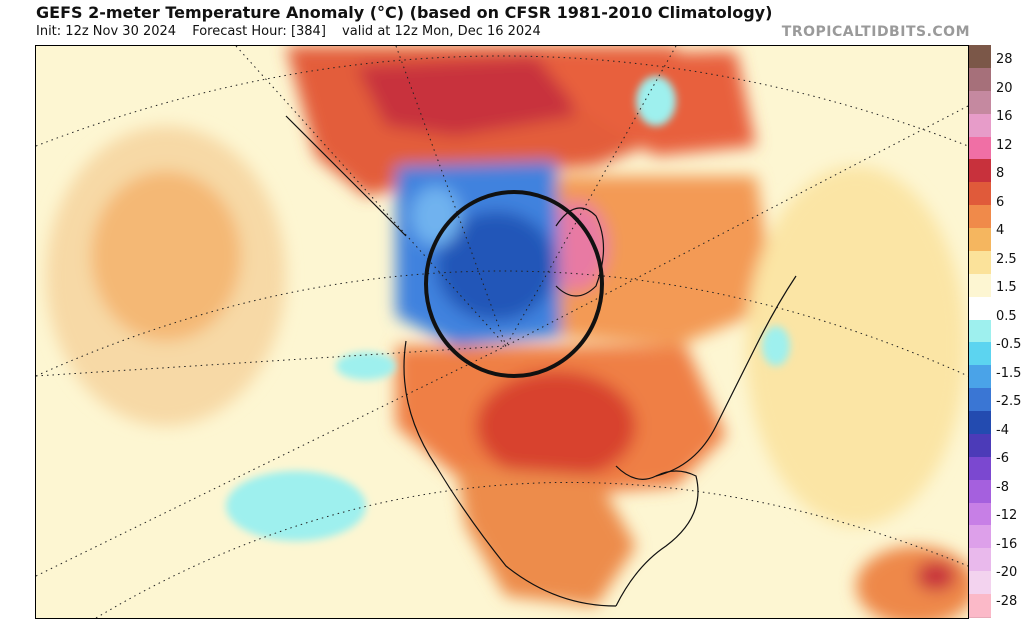 The image size is (1024, 638). Describe the element at coordinates (1007, 544) in the screenshot. I see `colorbar-tick-label: -16` at that location.